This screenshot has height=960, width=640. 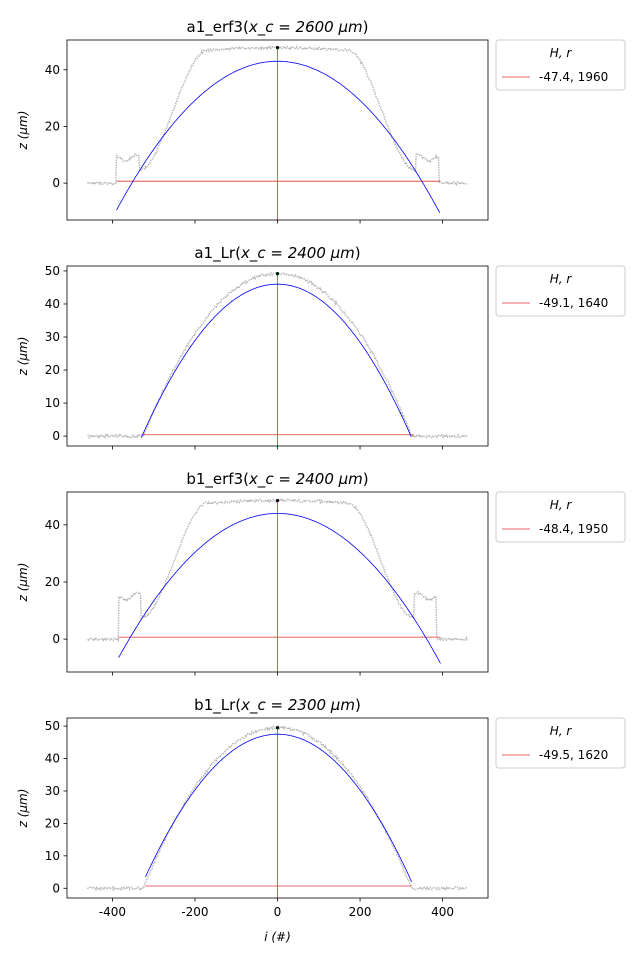 What do you see at coordinates (217, 705) in the screenshot?
I see `chart-title-name: b1_Lr(` at bounding box center [217, 705].